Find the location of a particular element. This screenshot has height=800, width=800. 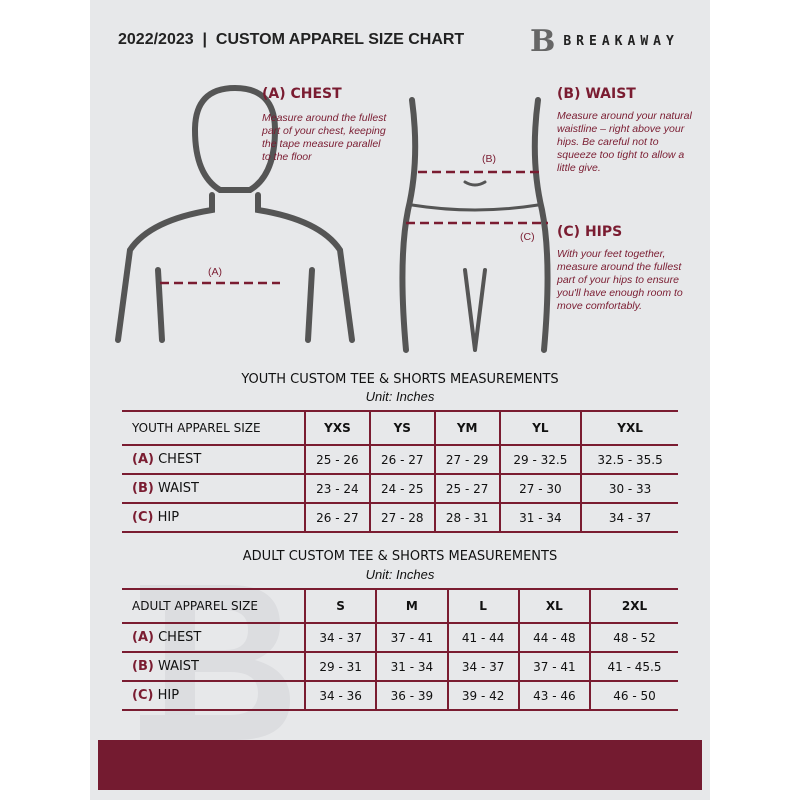

adult-section-title: ADULT CUSTOM TEE & SHORTS MEASUREMENTS is located at coordinates (400, 556).